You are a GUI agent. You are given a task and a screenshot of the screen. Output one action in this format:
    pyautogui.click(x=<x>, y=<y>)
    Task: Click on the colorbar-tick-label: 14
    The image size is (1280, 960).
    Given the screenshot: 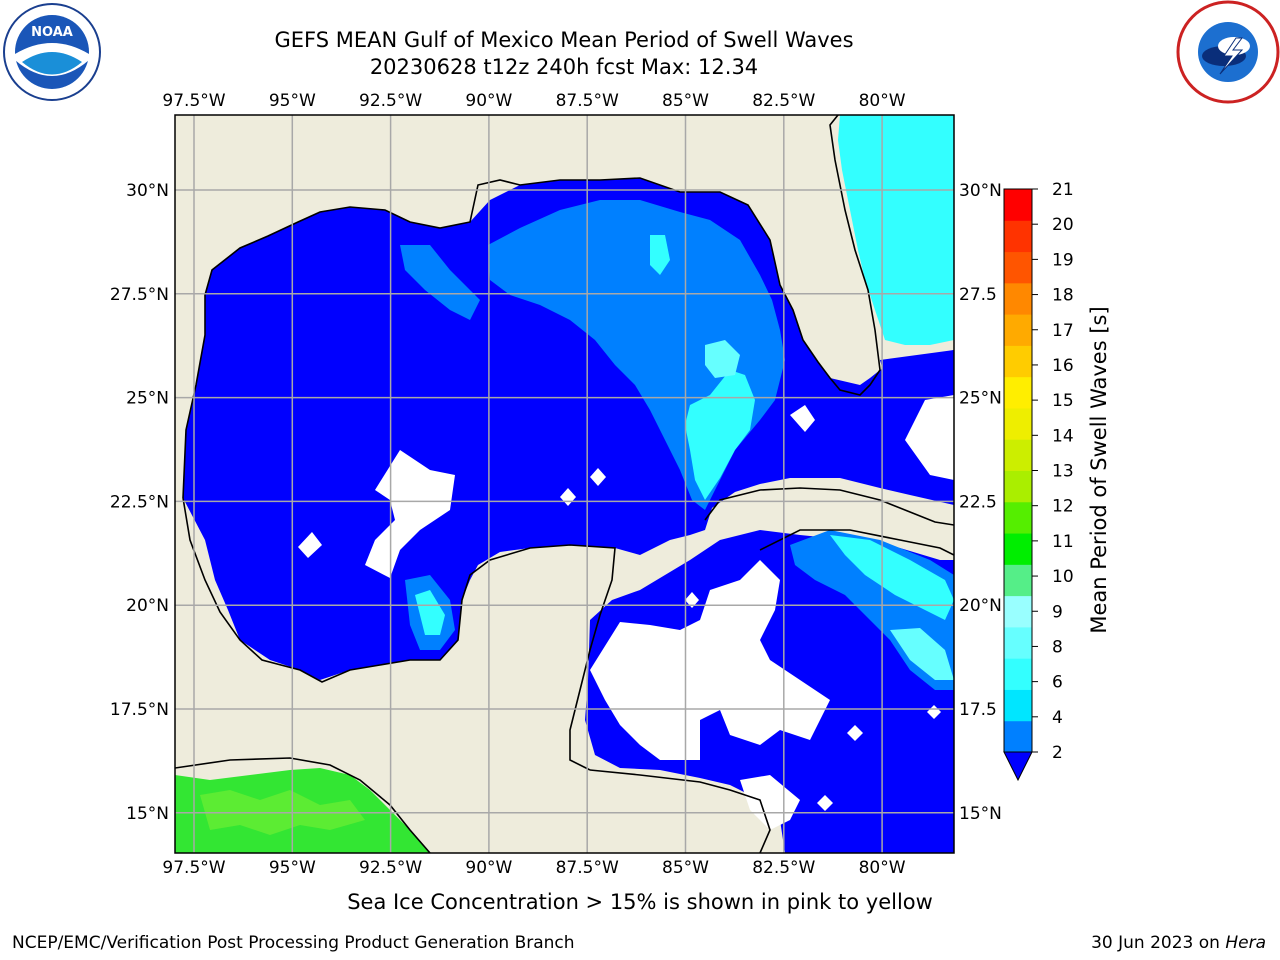 What is the action you would take?
    pyautogui.click(x=1063, y=436)
    